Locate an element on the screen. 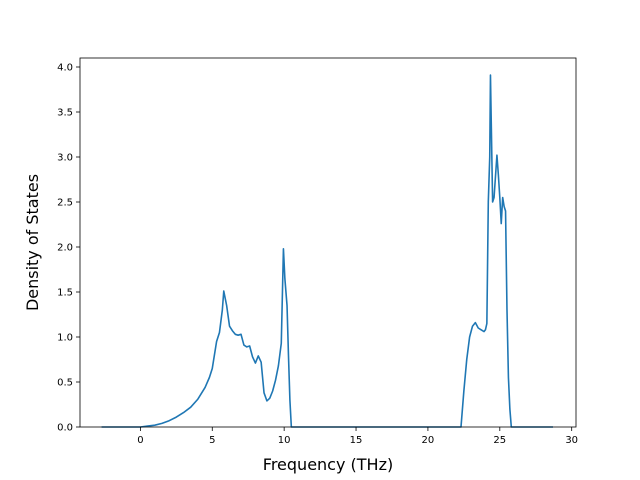  x-axis: 0 5 10 15 20 25 30 is located at coordinates (357, 436).